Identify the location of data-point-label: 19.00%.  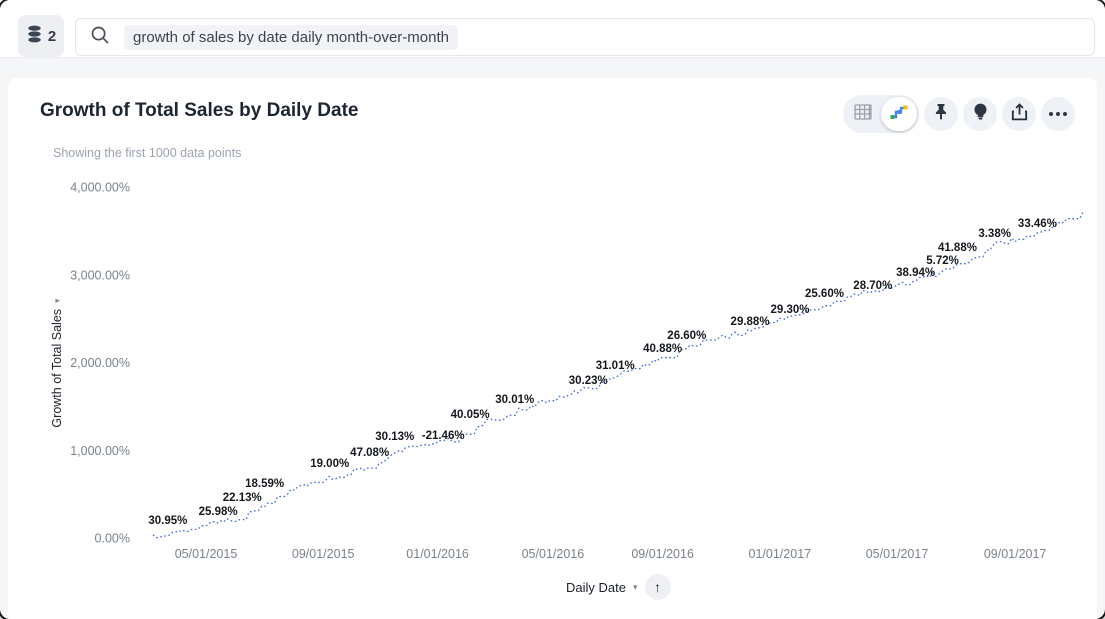
(329, 464).